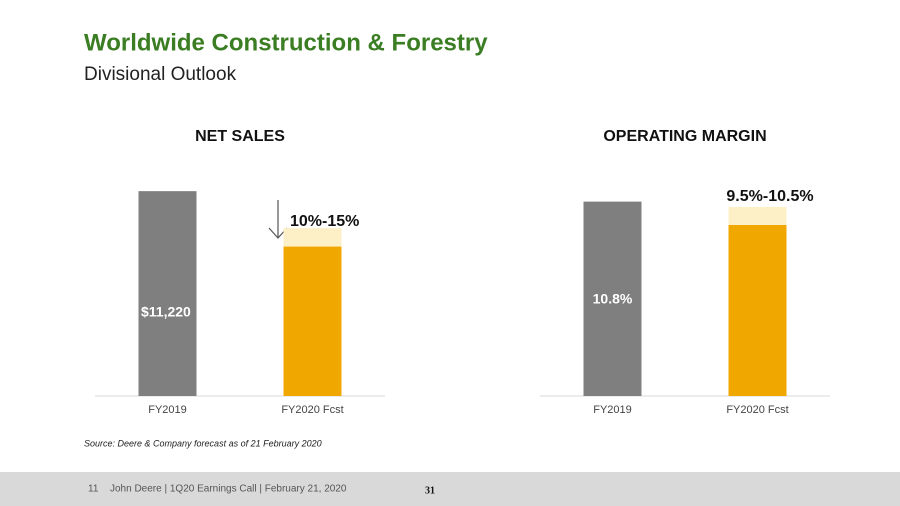  What do you see at coordinates (286, 42) in the screenshot?
I see `slide-title: Worldwide Construction & Forestry` at bounding box center [286, 42].